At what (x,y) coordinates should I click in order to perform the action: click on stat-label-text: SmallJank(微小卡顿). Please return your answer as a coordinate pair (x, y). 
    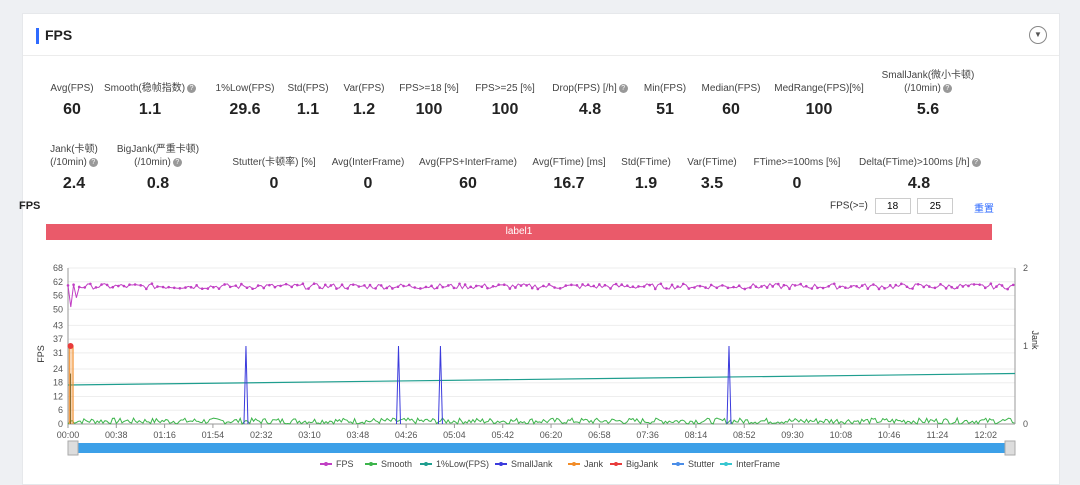
    Looking at the image, I should click on (928, 75).